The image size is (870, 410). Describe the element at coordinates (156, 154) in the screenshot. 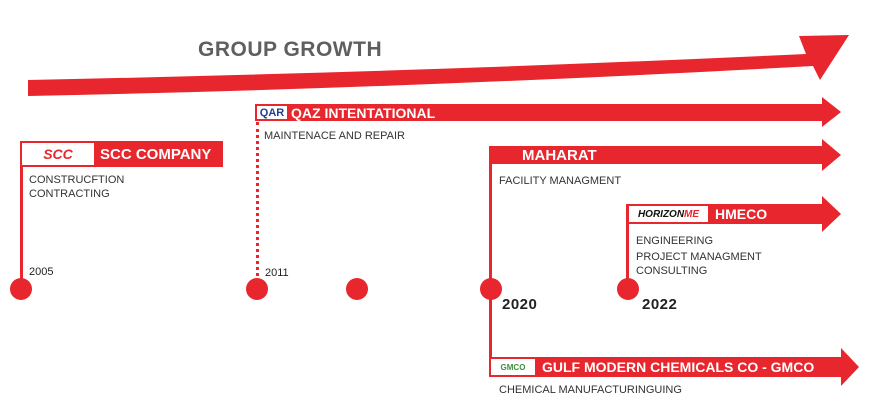

I see `scc-company-name: SCC COMPANY` at that location.